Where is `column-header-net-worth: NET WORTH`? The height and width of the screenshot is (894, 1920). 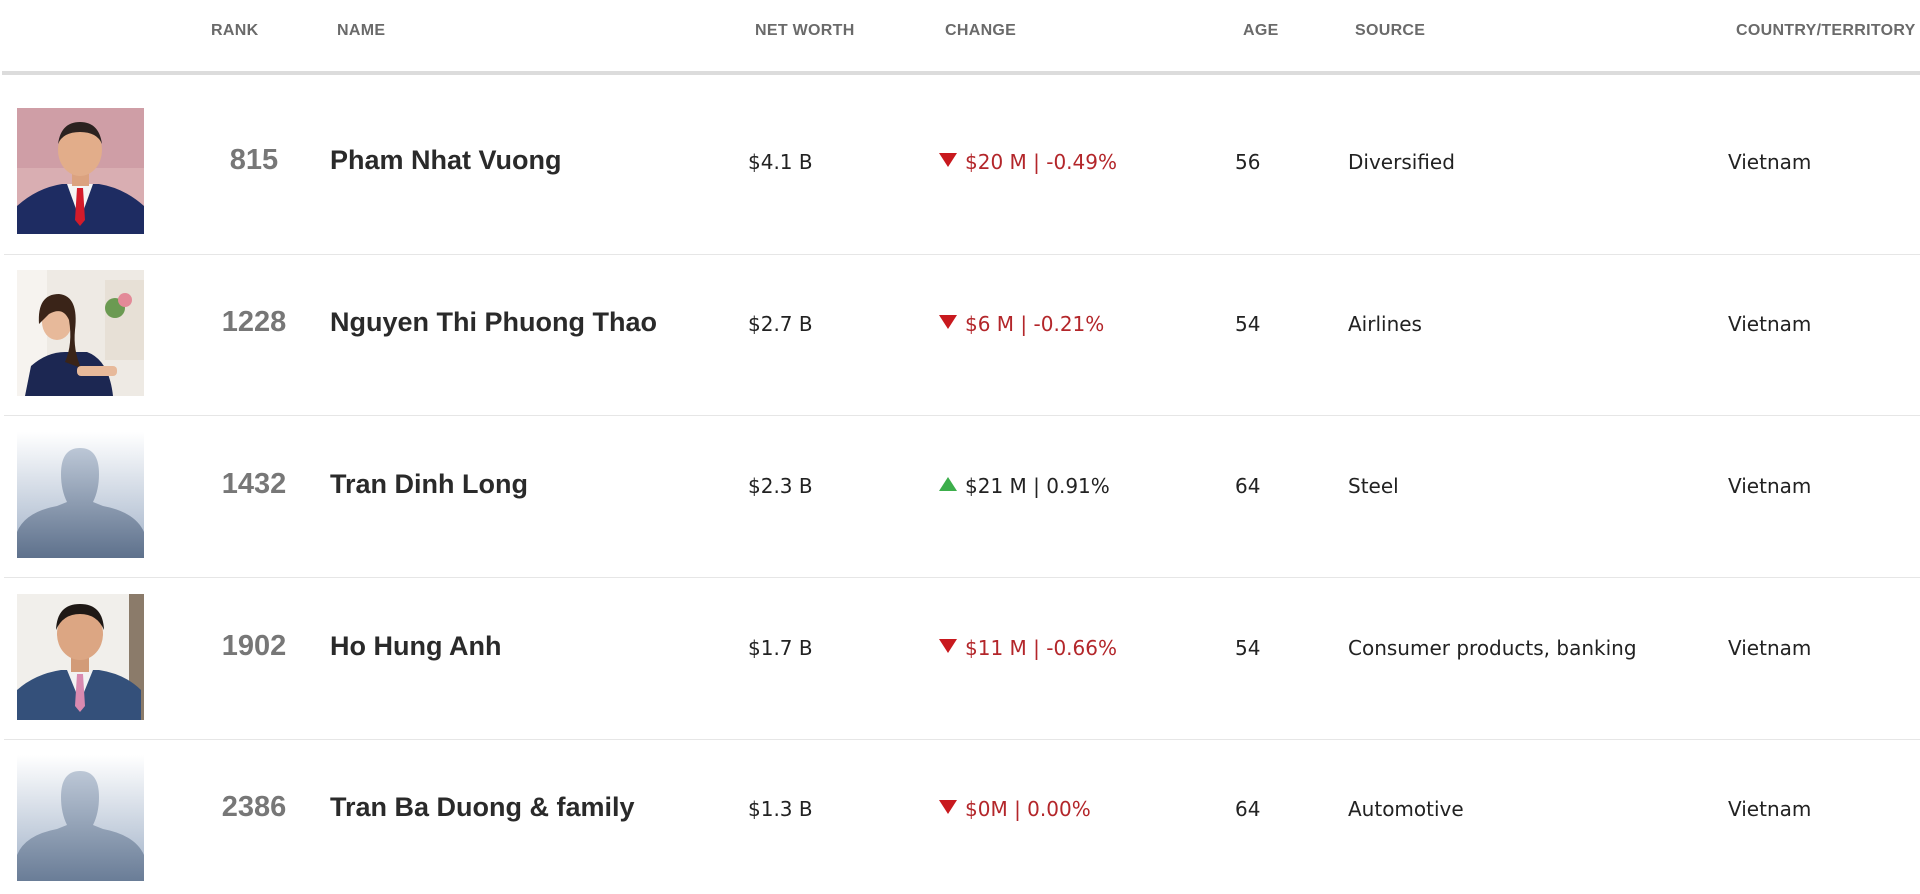
column-header-net-worth: NET WORTH is located at coordinates (805, 30).